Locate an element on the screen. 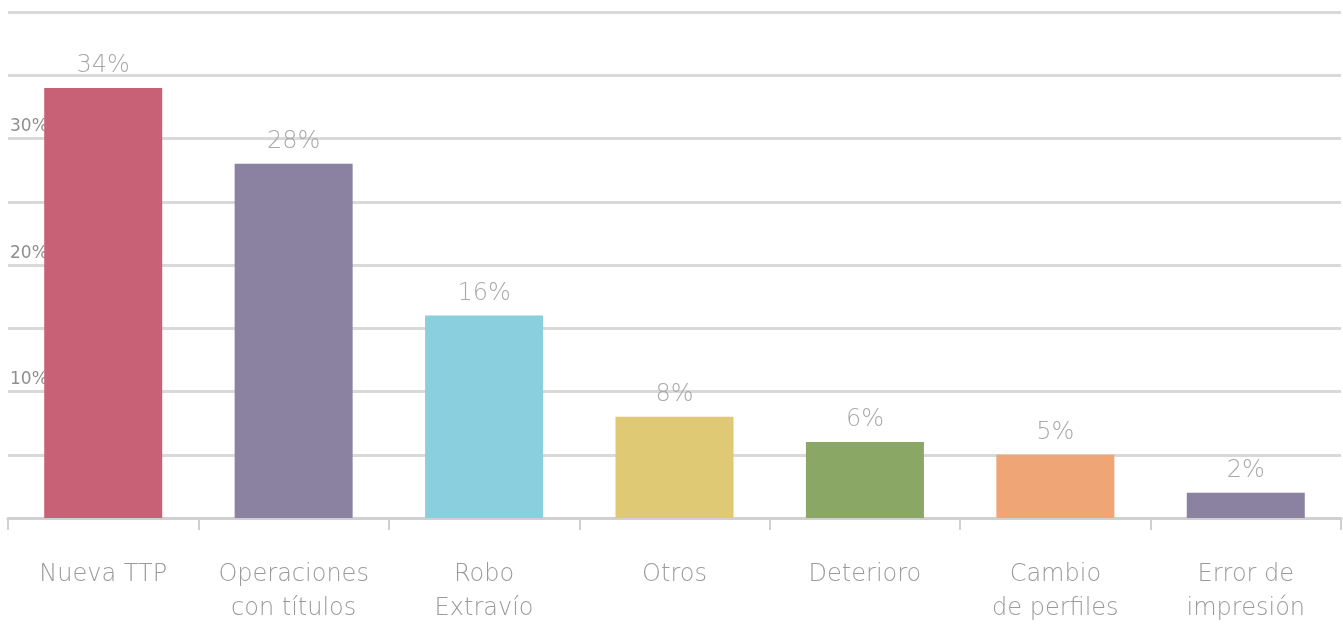 Image resolution: width=1343 pixels, height=624 pixels. data-label: 6% is located at coordinates (864, 418).